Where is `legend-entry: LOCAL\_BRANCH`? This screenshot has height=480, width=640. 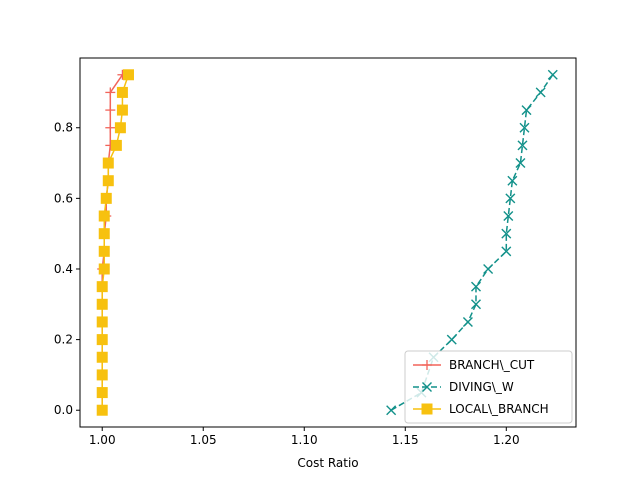 legend-entry: LOCAL\_BRANCH is located at coordinates (481, 409).